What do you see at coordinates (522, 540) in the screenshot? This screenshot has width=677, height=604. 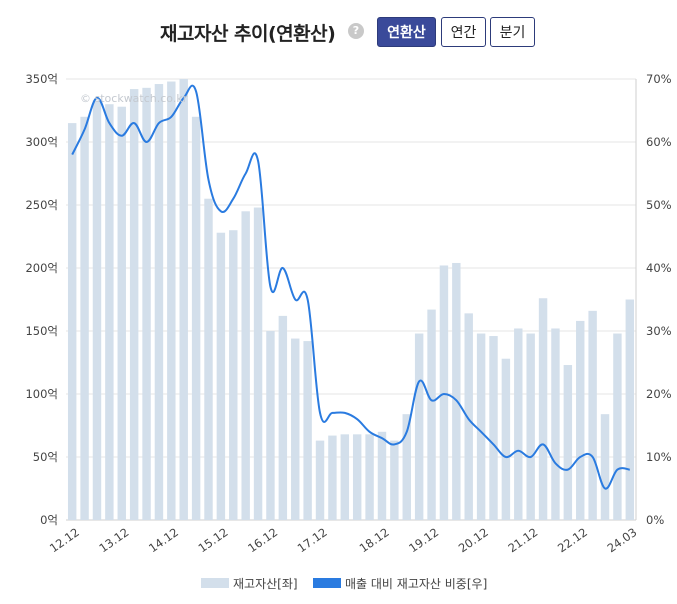 I see `x-tick-label: 21.12` at bounding box center [522, 540].